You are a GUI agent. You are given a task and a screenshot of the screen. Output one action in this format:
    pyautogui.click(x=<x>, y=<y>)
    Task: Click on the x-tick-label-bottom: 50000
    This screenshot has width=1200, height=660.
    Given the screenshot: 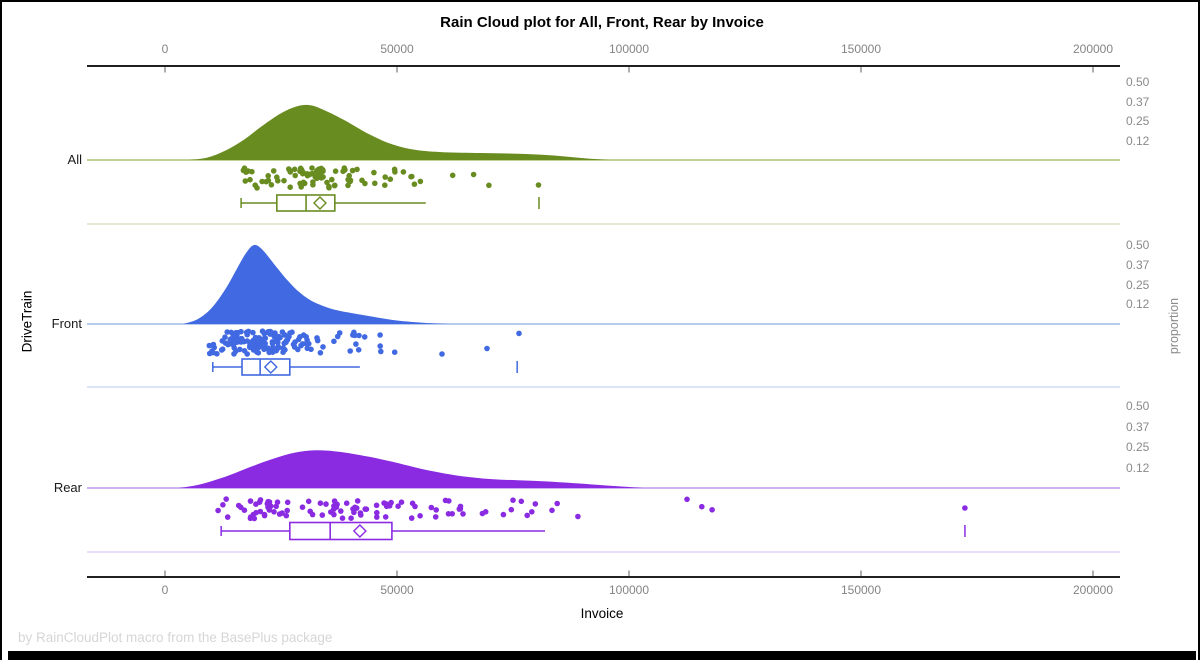 What is the action you would take?
    pyautogui.click(x=397, y=590)
    